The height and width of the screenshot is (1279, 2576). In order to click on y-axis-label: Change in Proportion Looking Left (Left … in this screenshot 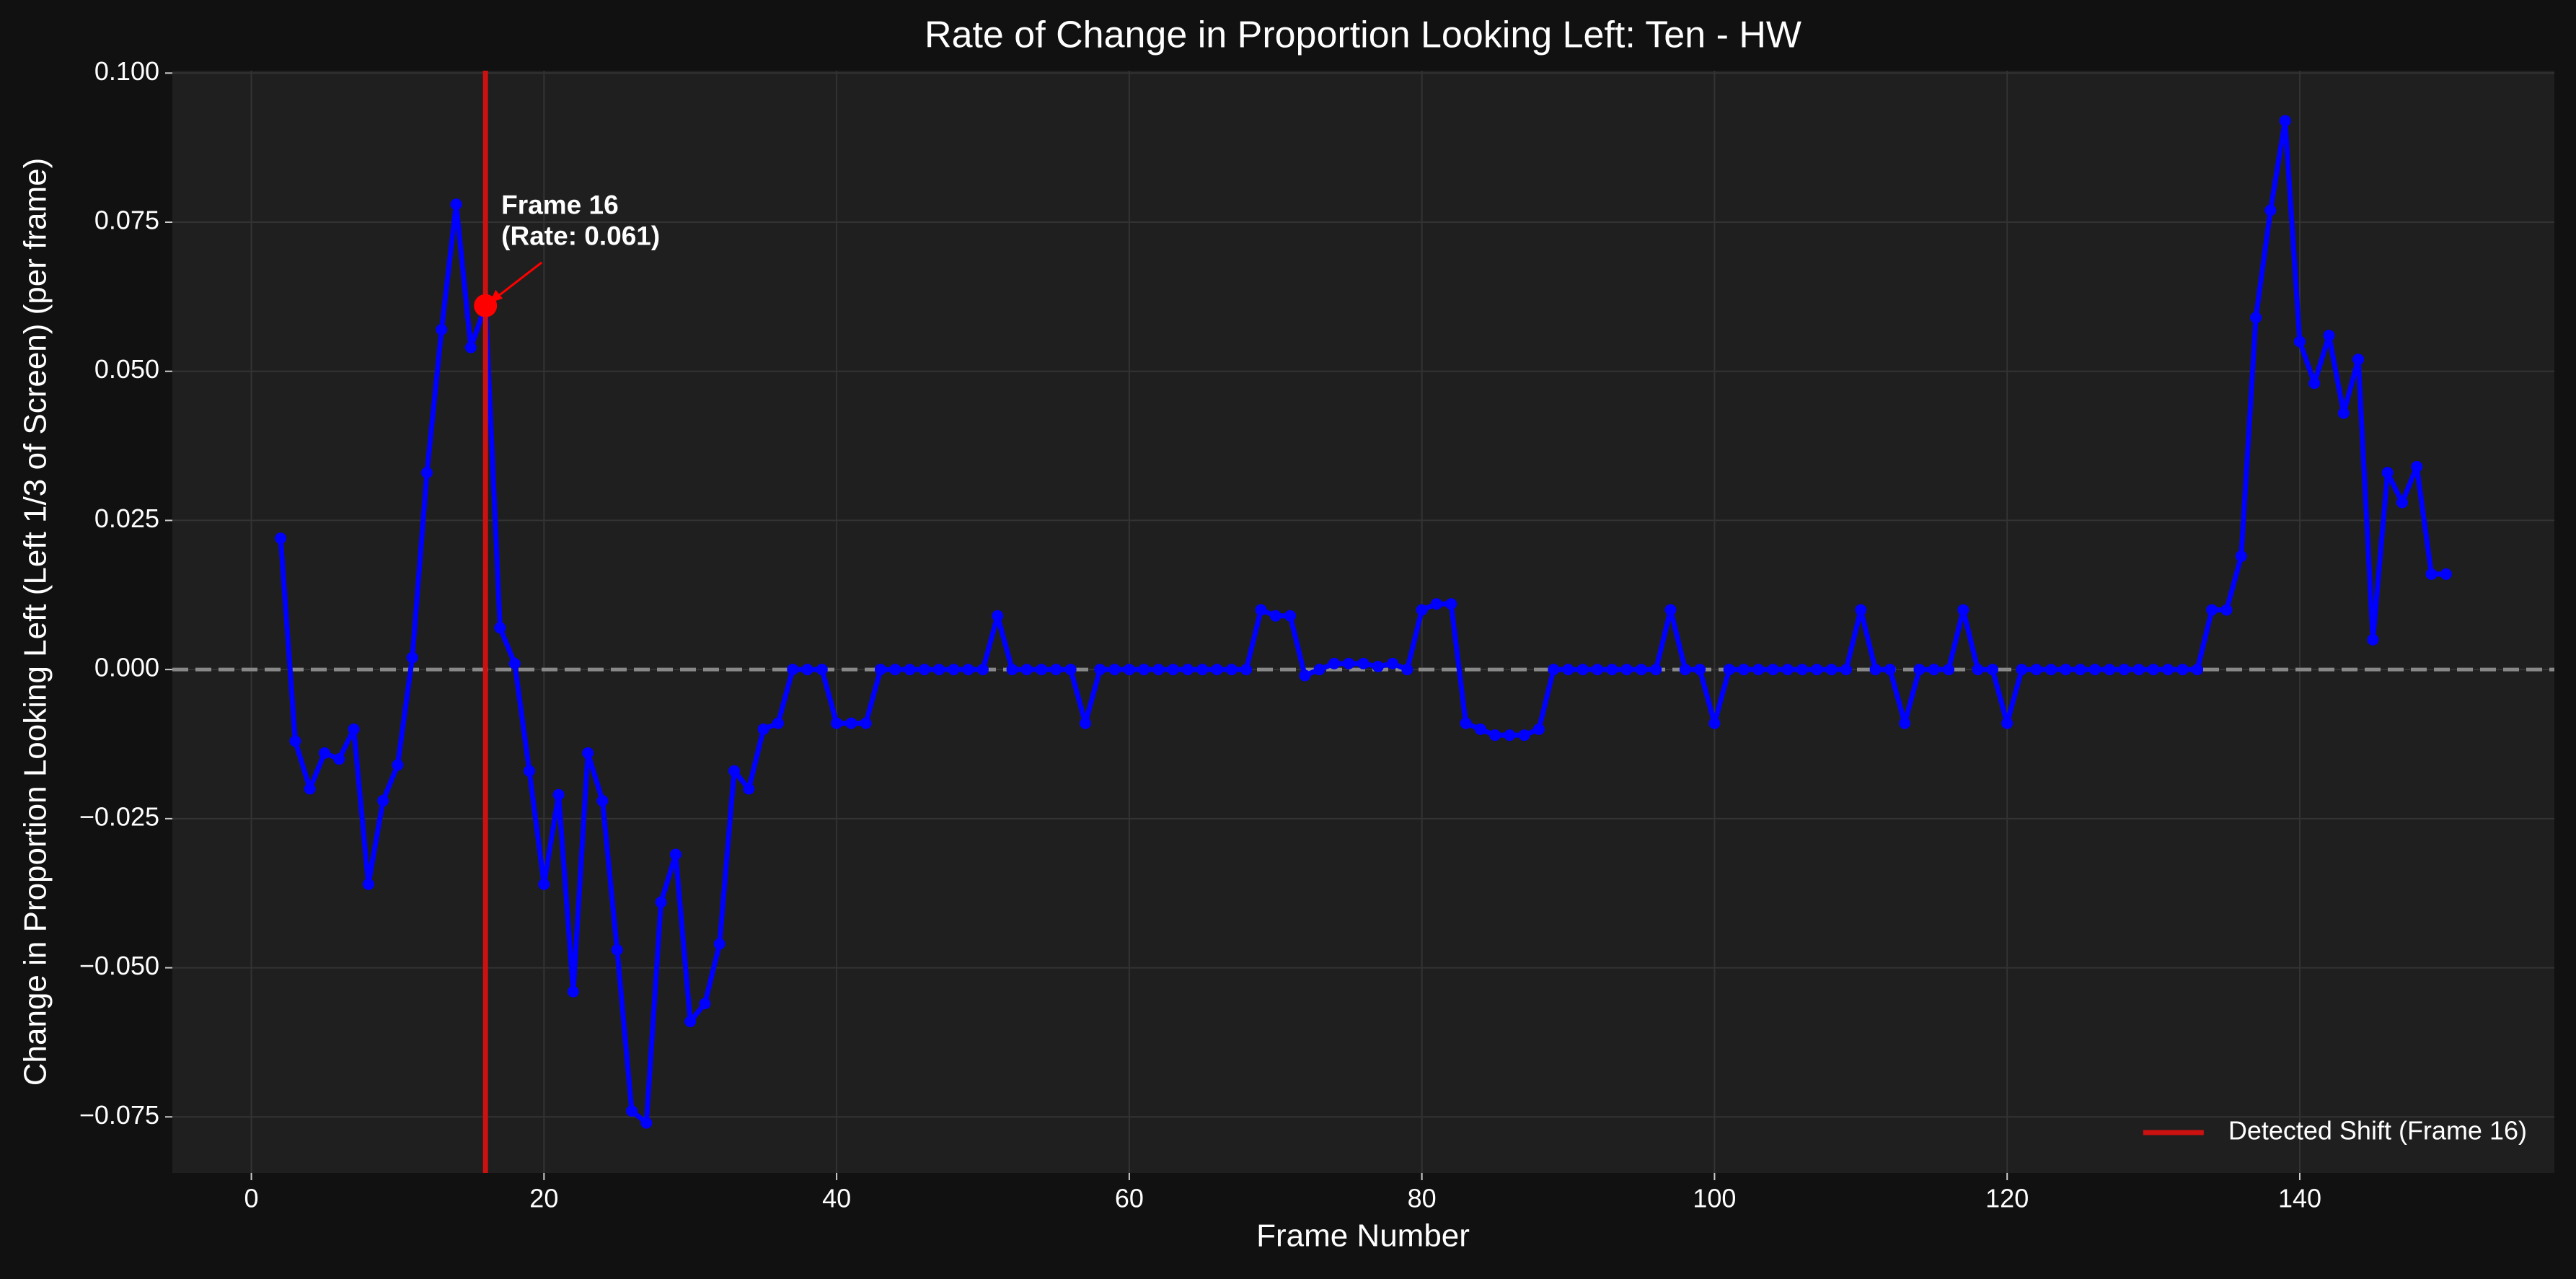, I will do `click(35, 622)`.